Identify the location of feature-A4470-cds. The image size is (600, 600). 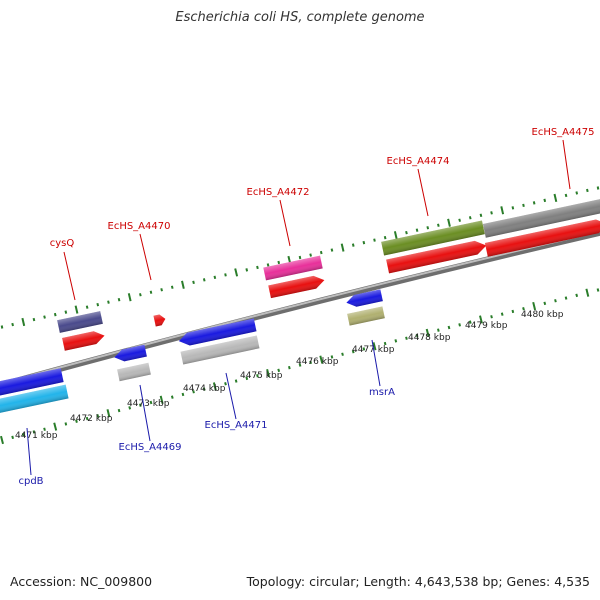
(159, 320).